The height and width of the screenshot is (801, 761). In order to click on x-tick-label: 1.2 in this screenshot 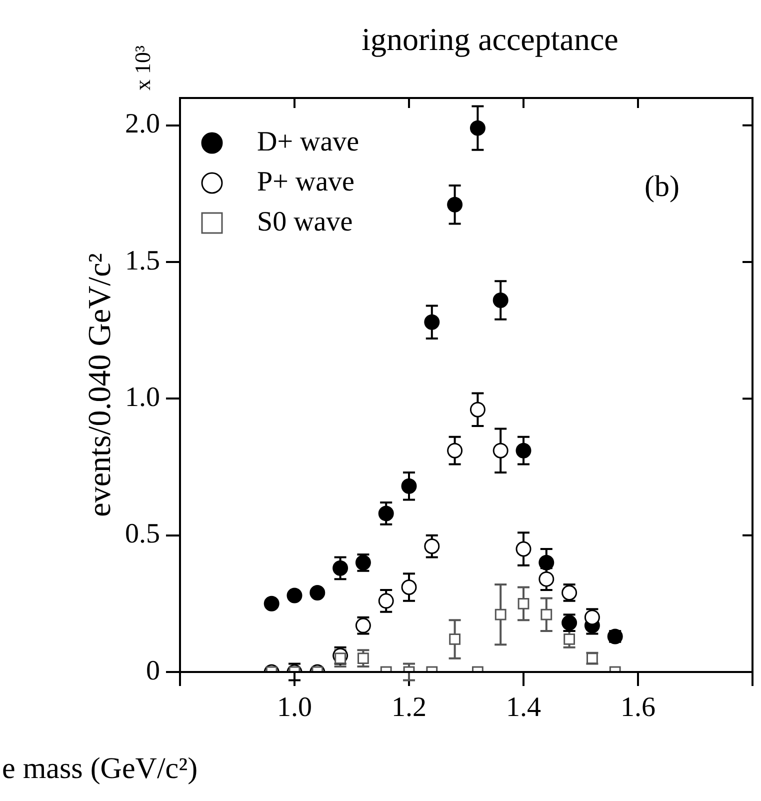, I will do `click(409, 708)`.